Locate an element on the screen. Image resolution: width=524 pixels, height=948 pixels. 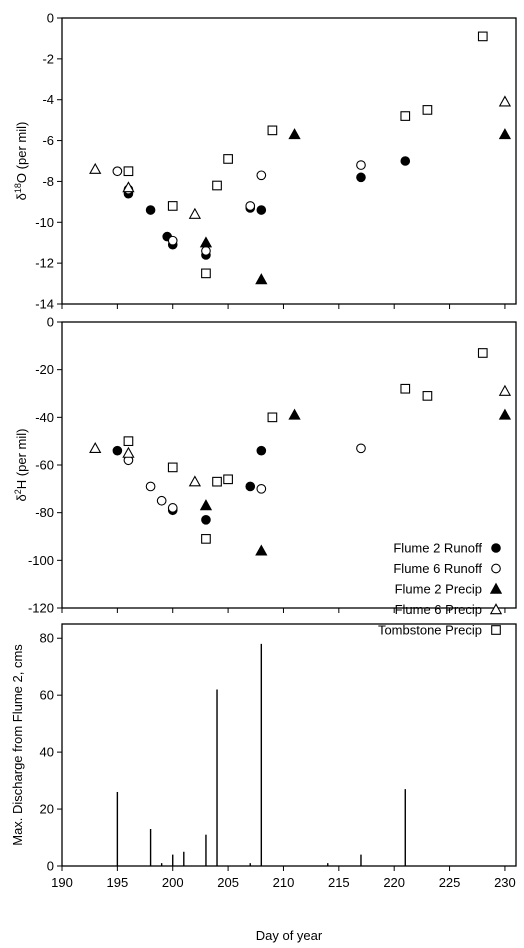
x-tick-label: 195 is located at coordinates (118, 882).